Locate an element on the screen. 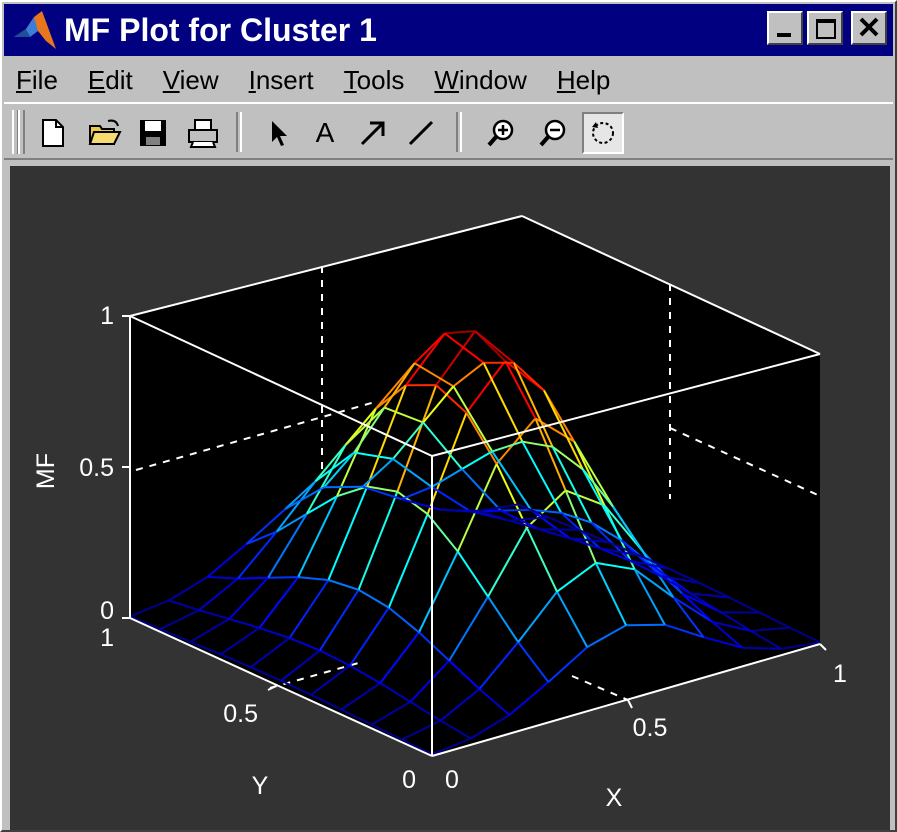 The width and height of the screenshot is (897, 832). zoom-in-icon is located at coordinates (500, 133).